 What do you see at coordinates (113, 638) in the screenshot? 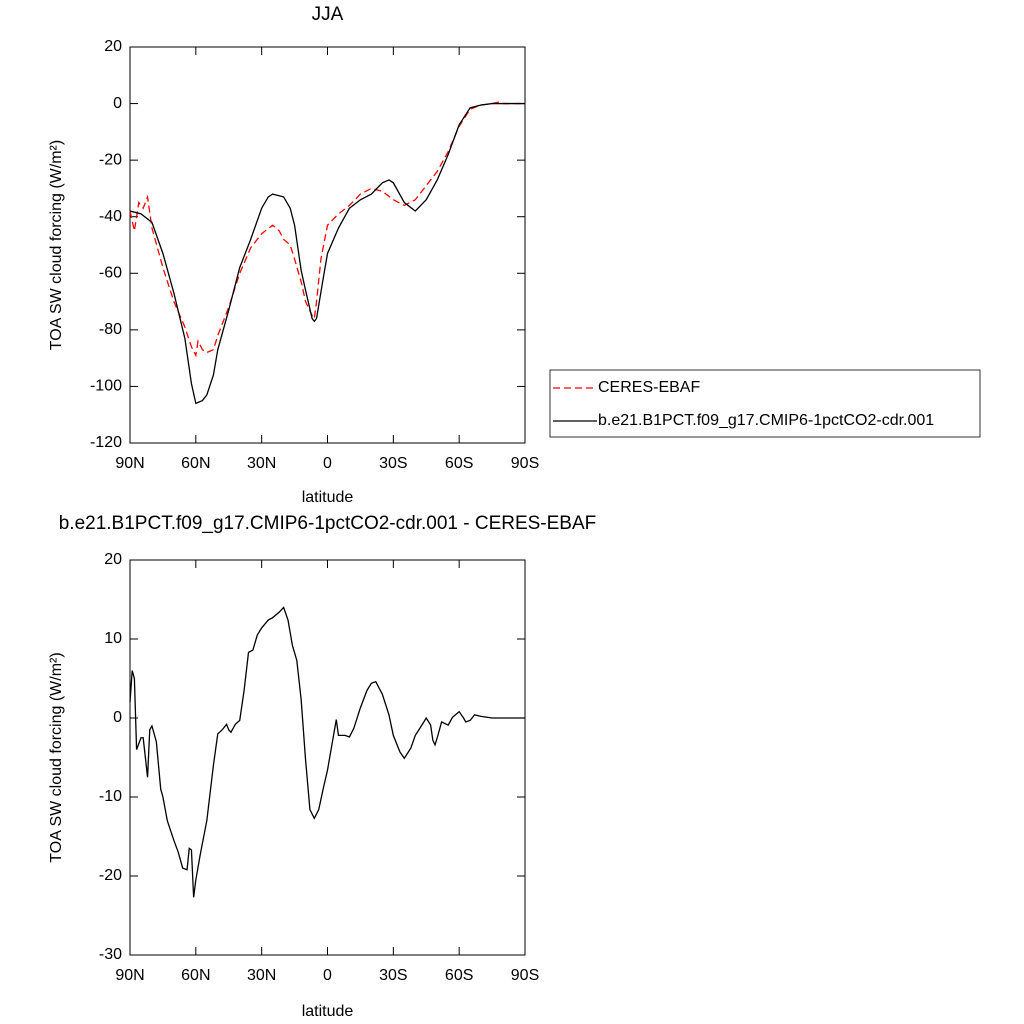
I see `y-tick-label: 10` at bounding box center [113, 638].